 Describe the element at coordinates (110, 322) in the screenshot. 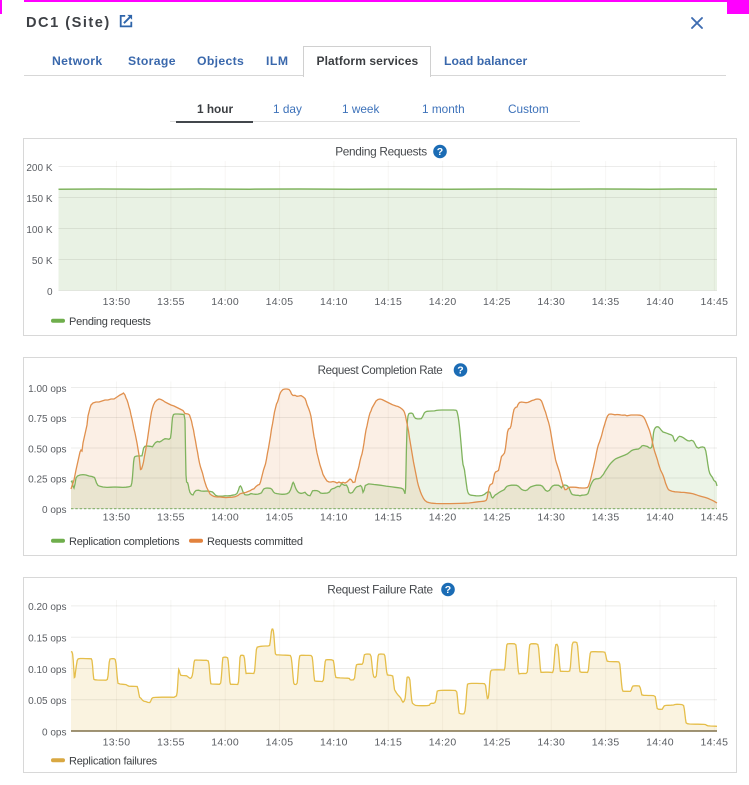

I see `svg-text: Pending requests` at that location.